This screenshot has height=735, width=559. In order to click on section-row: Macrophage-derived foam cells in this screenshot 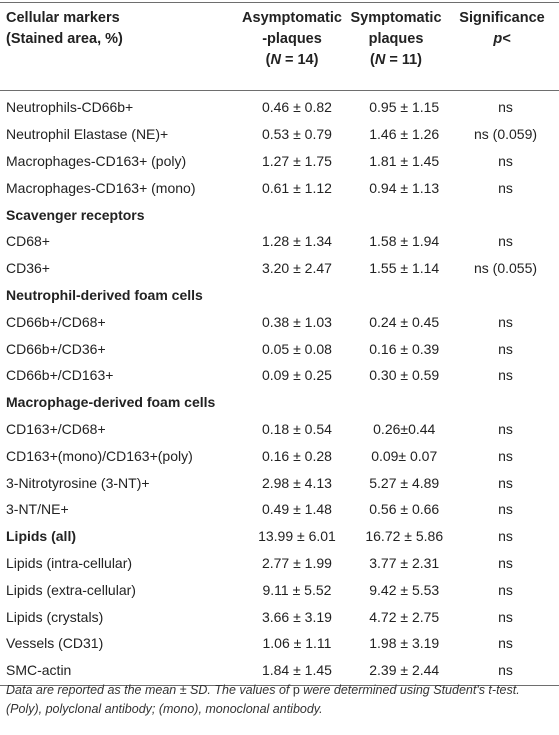, I will do `click(279, 402)`.